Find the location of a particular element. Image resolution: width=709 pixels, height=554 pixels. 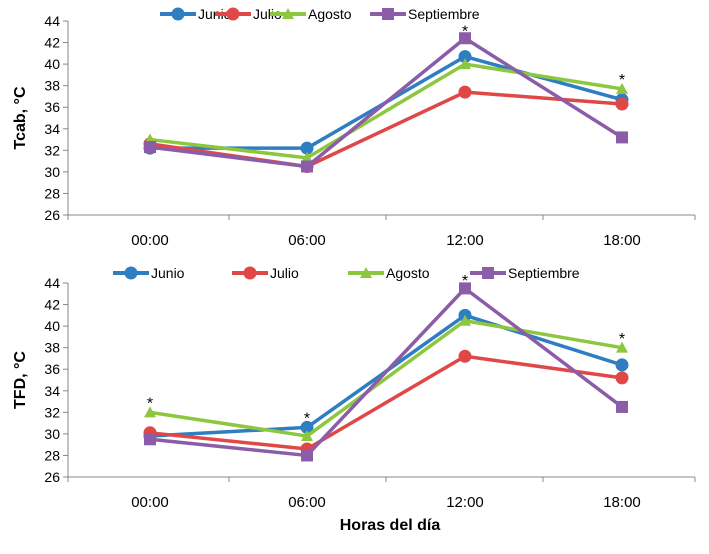

y-axis-label: Tcab, °C is located at coordinates (20, 117).